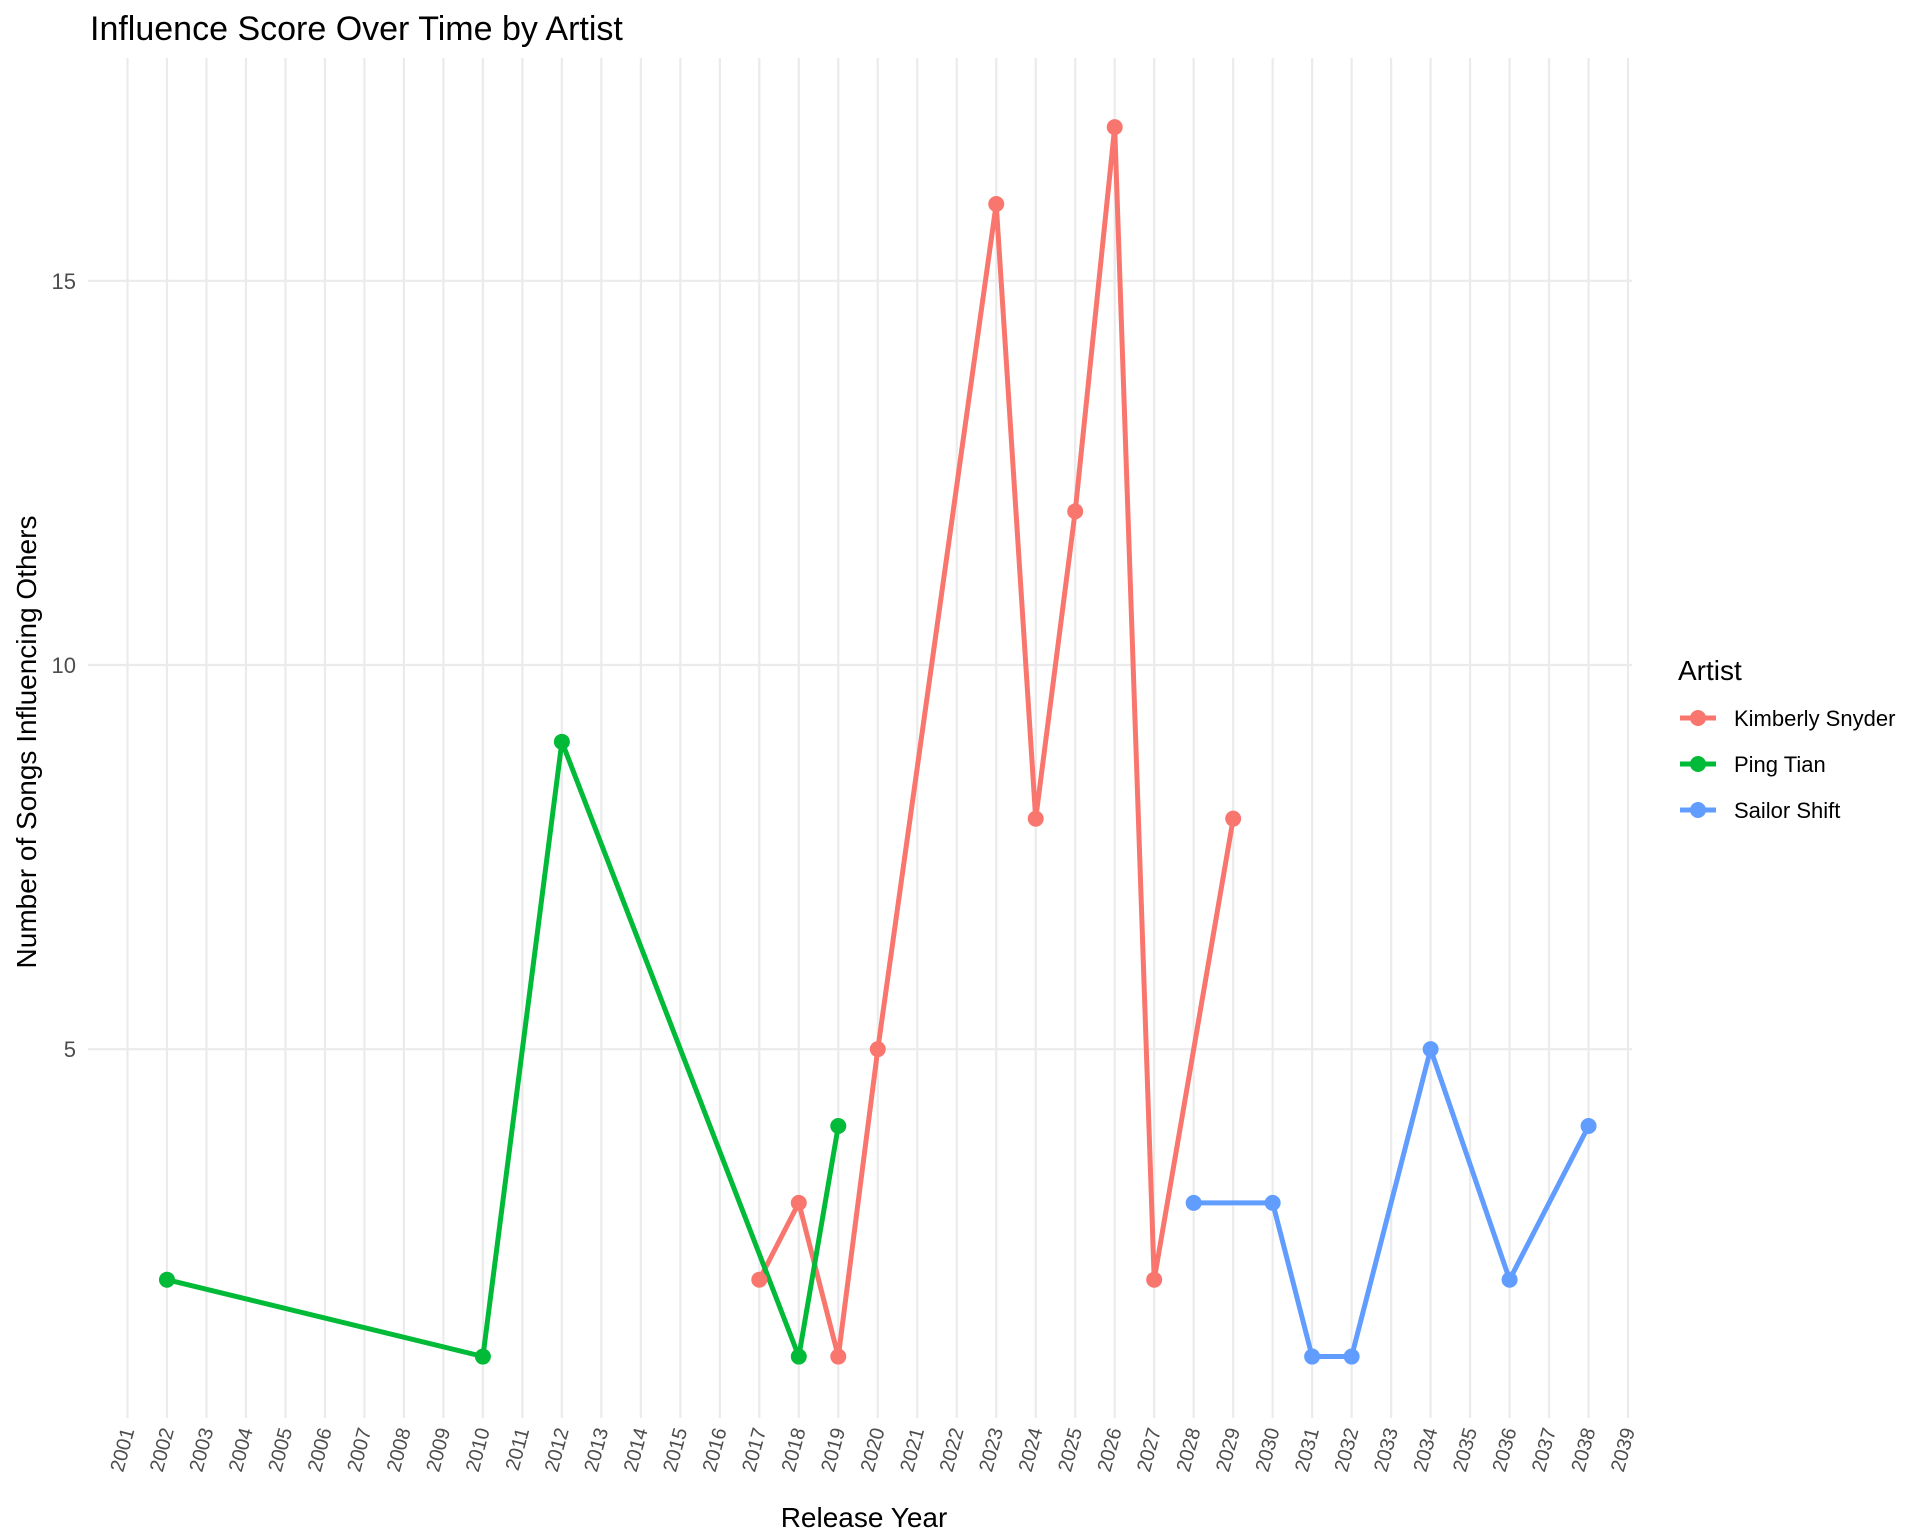 The width and height of the screenshot is (1920, 1536). Describe the element at coordinates (1698, 718) in the screenshot. I see `legend-key-kimberly-snyder` at that location.